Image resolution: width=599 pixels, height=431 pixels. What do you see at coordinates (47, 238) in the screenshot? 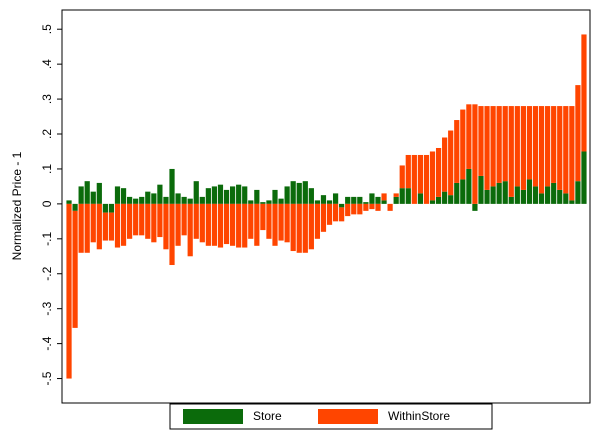
I see `y-tick-label: -.1` at bounding box center [47, 238].